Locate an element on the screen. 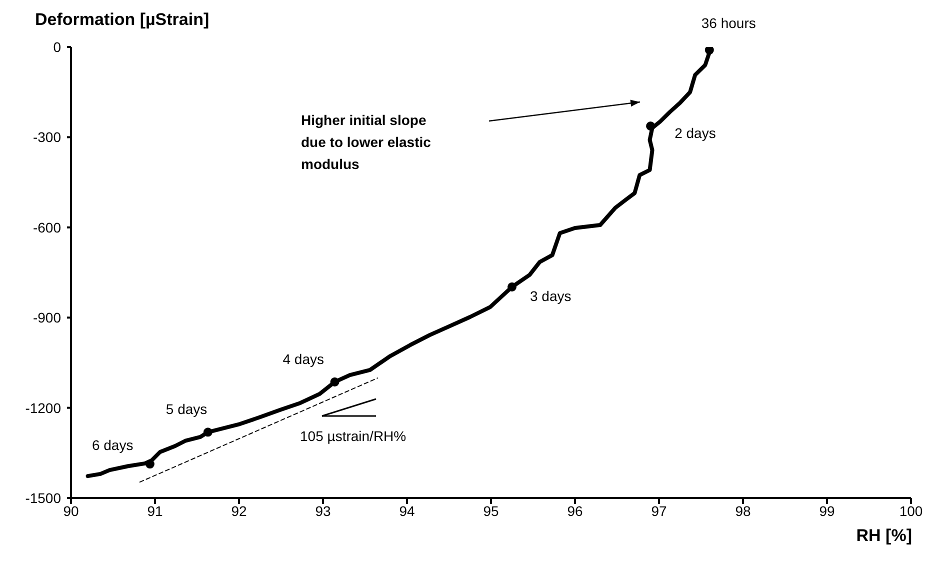 The height and width of the screenshot is (570, 928). y-axis-title: Deformation [µStrain] is located at coordinates (122, 20).